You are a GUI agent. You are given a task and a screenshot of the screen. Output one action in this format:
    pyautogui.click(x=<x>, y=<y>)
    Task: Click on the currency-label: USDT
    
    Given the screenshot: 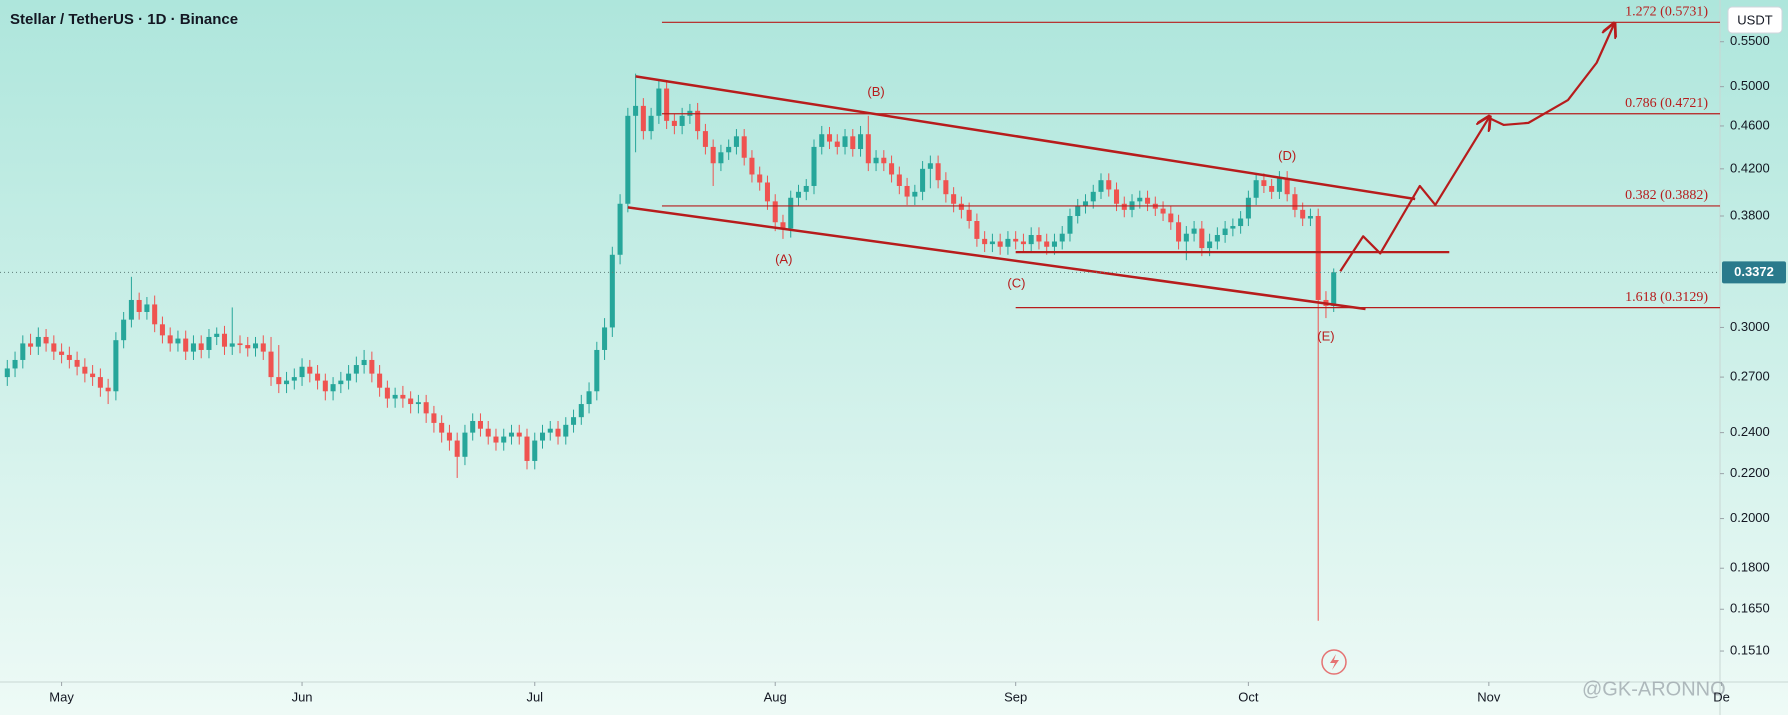 What is the action you would take?
    pyautogui.click(x=1754, y=19)
    